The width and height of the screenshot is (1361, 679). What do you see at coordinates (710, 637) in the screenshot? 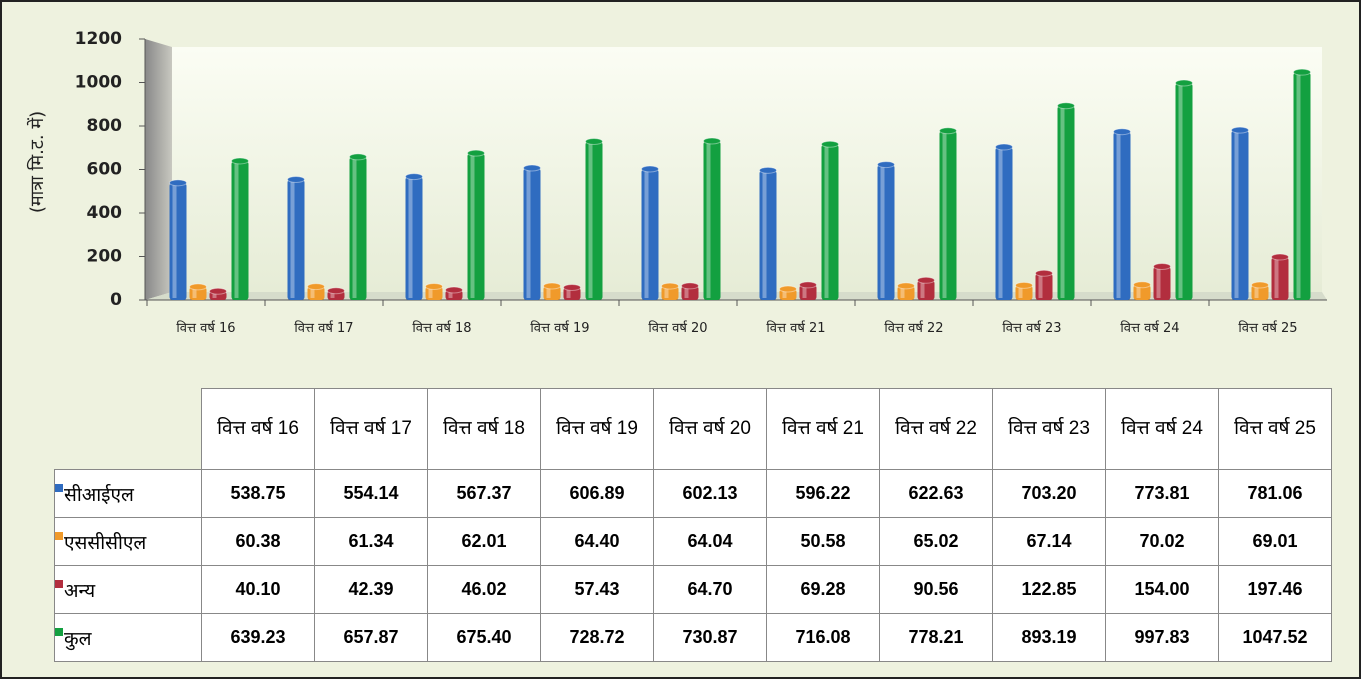
I see `table-cell: 730.87` at bounding box center [710, 637].